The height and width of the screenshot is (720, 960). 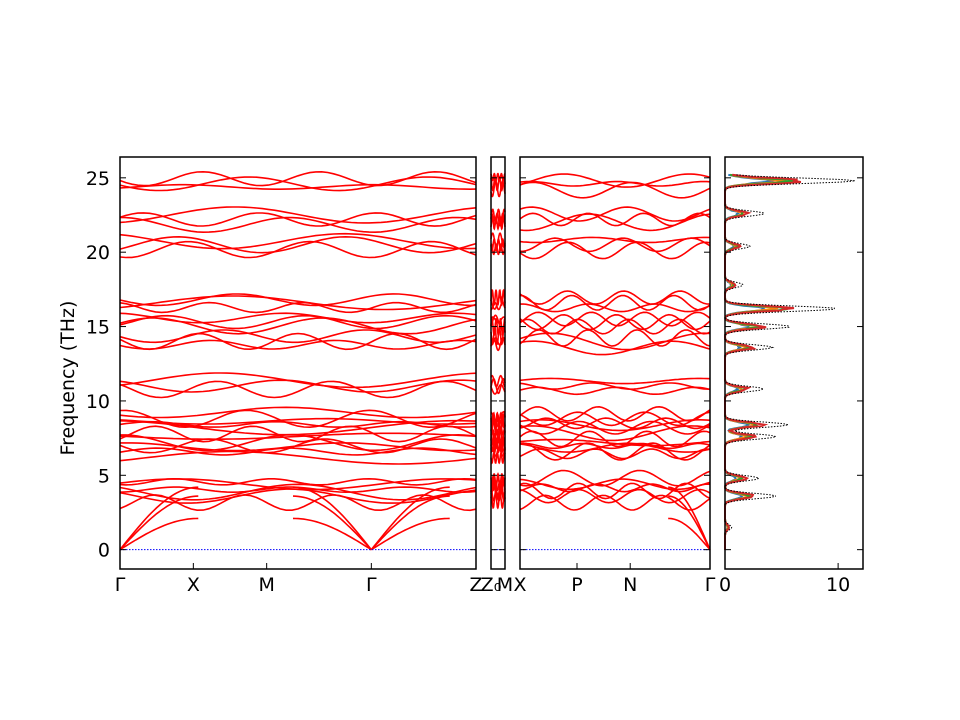 I want to click on y-tick-label: 0, so click(x=104, y=551).